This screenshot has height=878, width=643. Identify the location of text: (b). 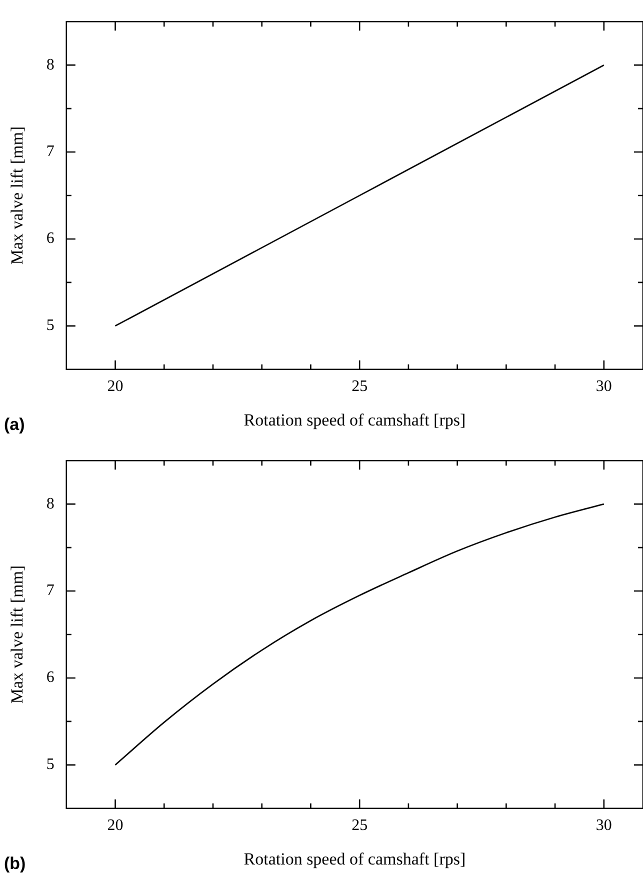
(15, 864).